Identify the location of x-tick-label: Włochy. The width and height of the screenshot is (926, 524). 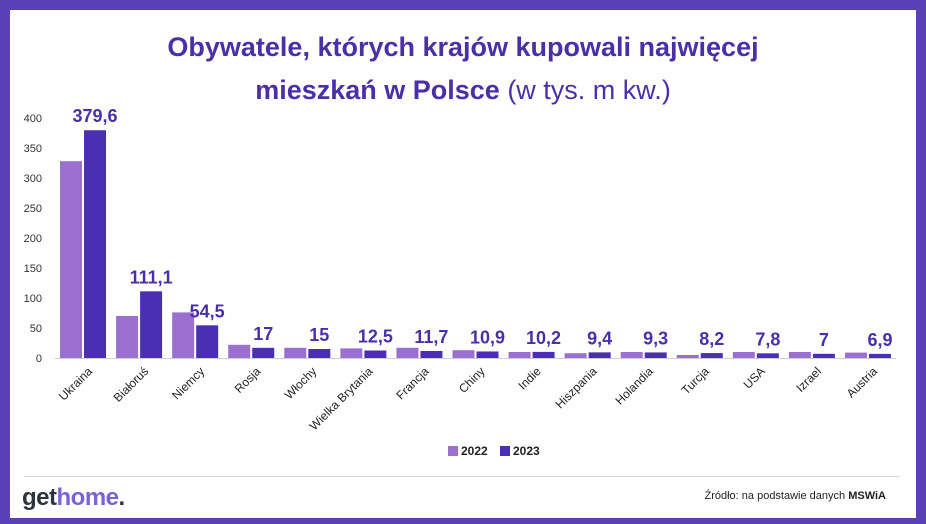
(301, 383).